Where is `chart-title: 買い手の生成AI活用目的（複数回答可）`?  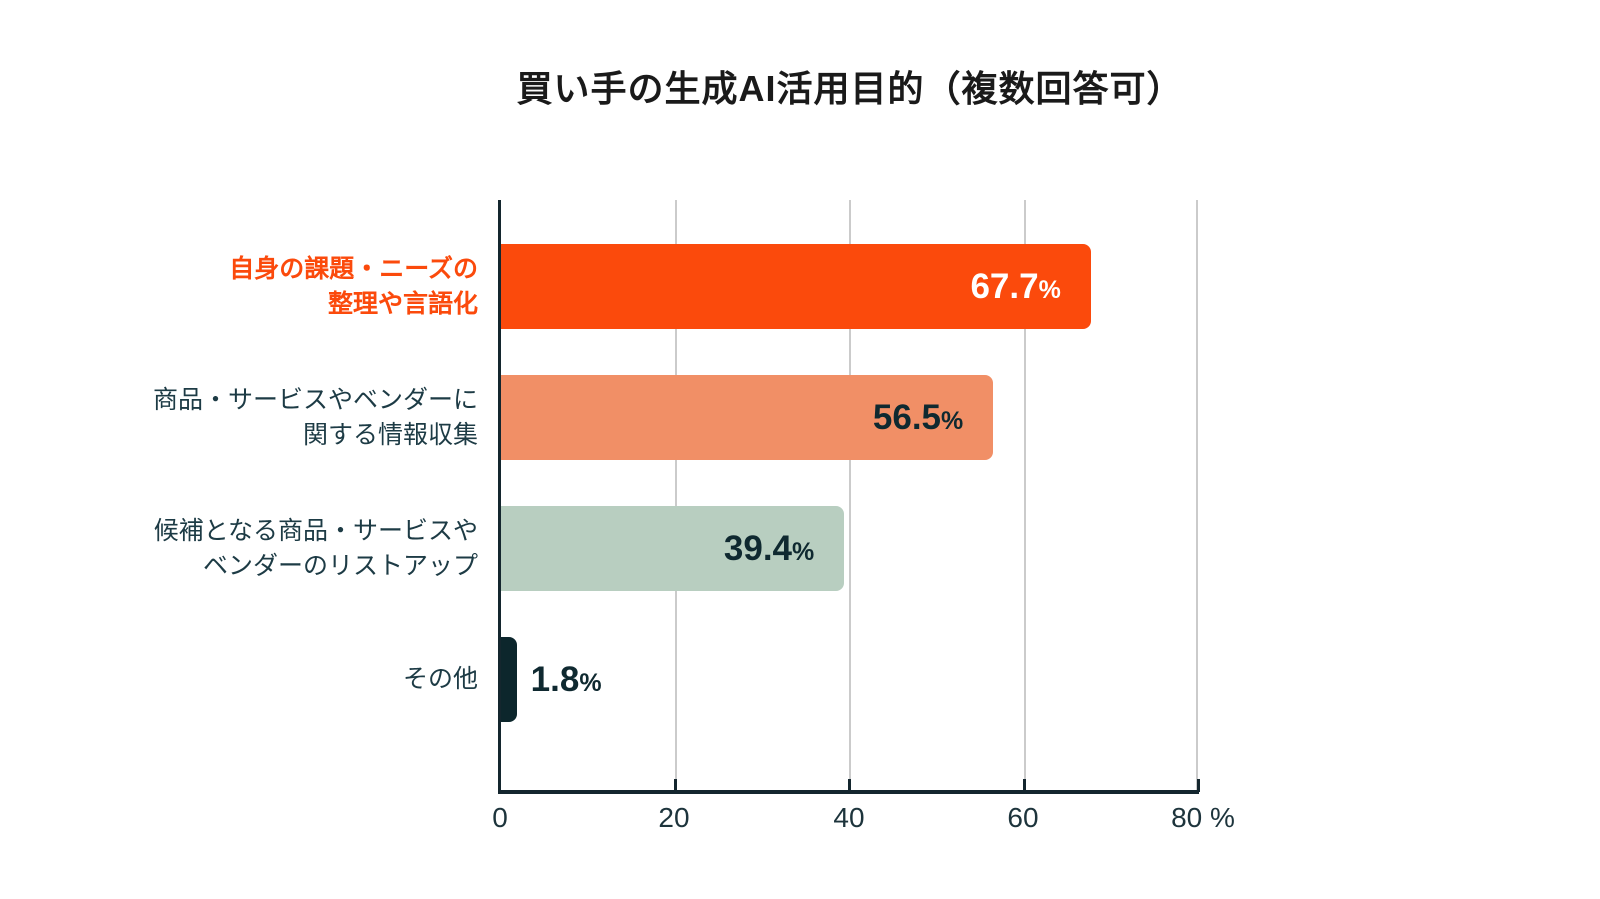
chart-title: 買い手の生成AI活用目的（複数回答可） is located at coordinates (850, 88).